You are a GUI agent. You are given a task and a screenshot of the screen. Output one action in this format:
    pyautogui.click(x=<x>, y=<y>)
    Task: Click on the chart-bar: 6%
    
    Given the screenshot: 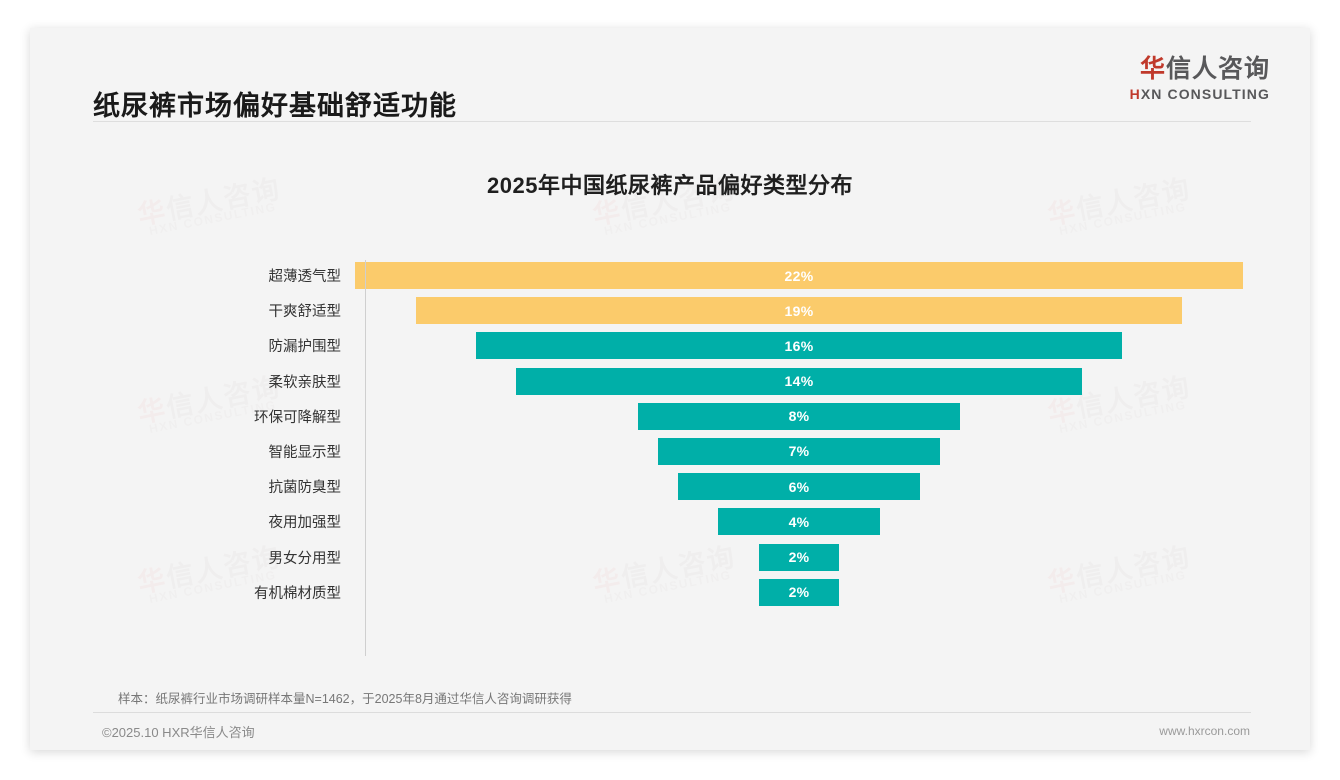 What is the action you would take?
    pyautogui.click(x=799, y=487)
    